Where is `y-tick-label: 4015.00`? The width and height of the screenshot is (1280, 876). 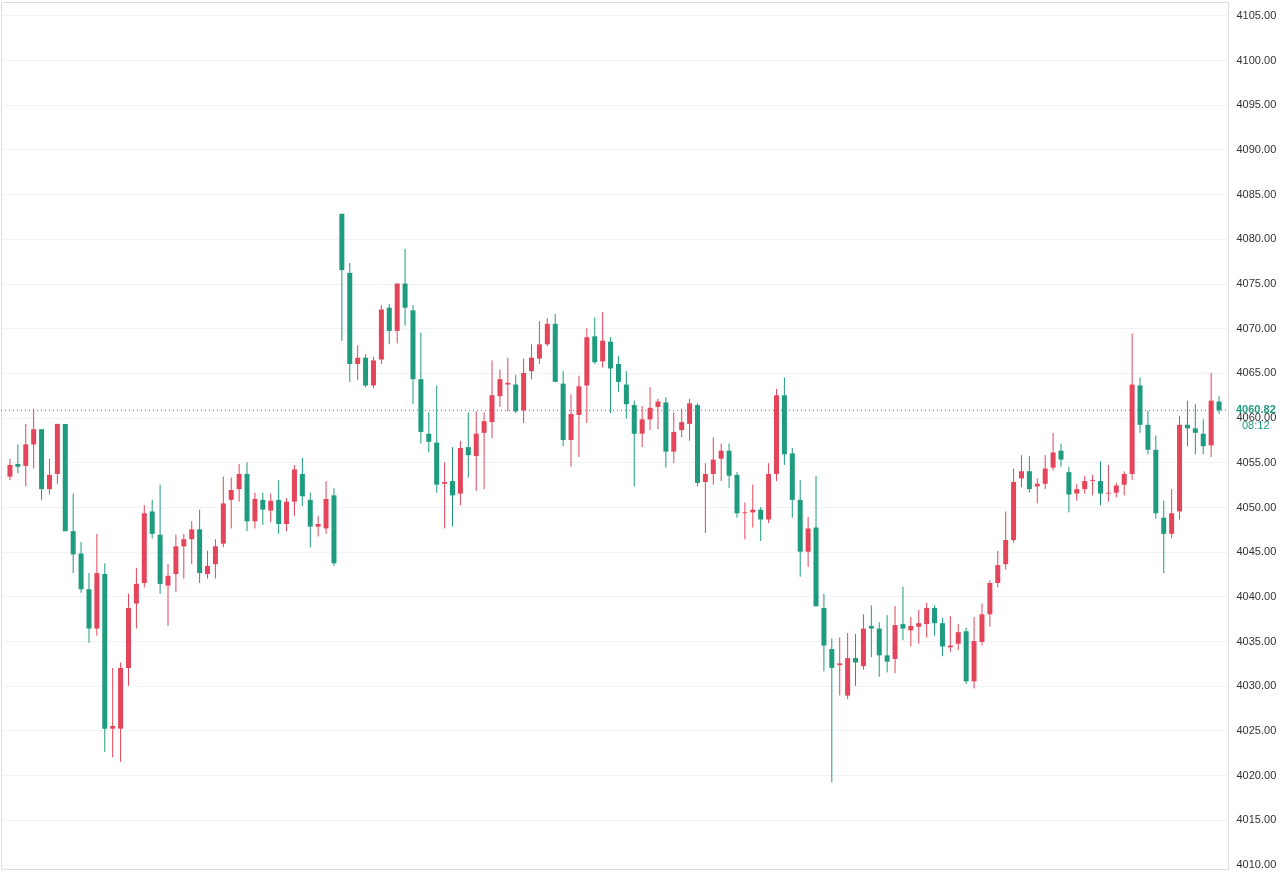 y-tick-label: 4015.00 is located at coordinates (1256, 819).